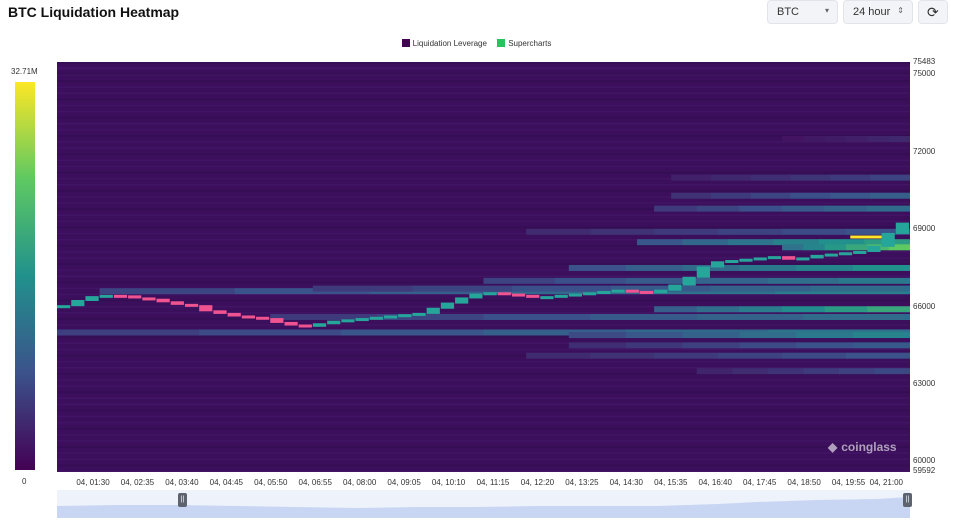 This screenshot has width=953, height=523. Describe the element at coordinates (137, 482) in the screenshot. I see `x-tick-label: 04, 02:35` at that location.